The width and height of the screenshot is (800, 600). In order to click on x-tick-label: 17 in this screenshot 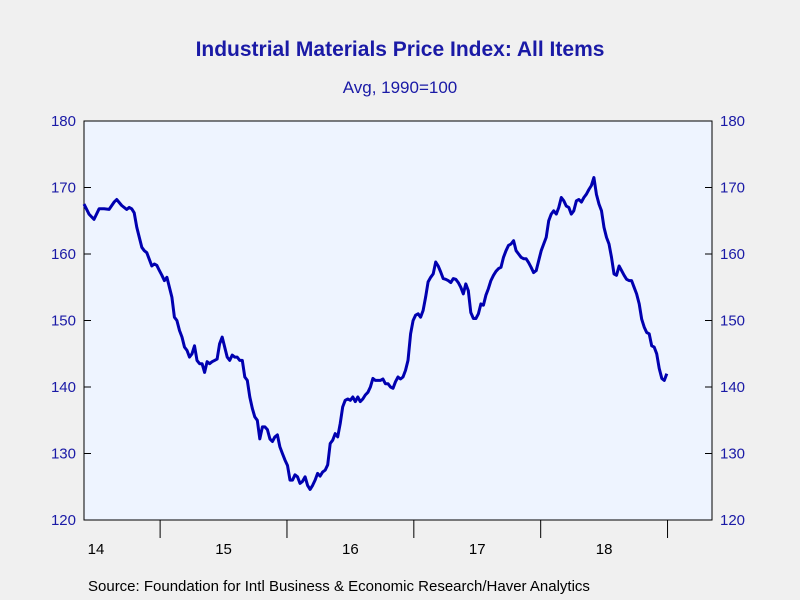, I will do `click(477, 549)`.